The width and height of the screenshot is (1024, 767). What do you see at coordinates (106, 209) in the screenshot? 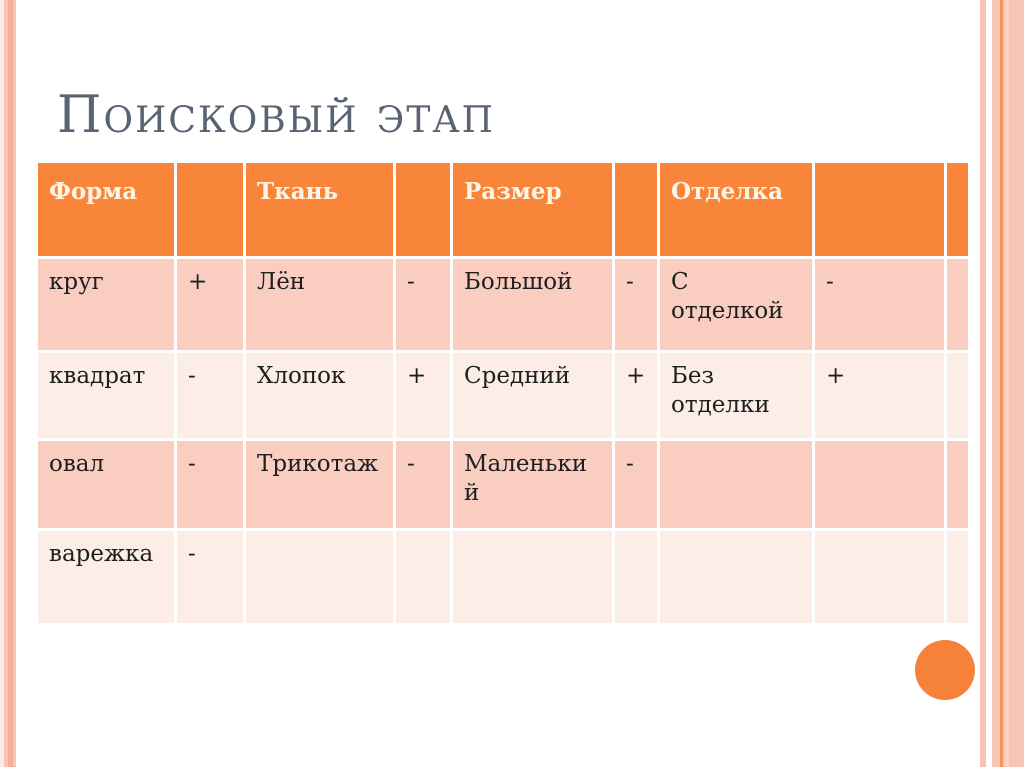
I see `header-cell: Форма` at bounding box center [106, 209].